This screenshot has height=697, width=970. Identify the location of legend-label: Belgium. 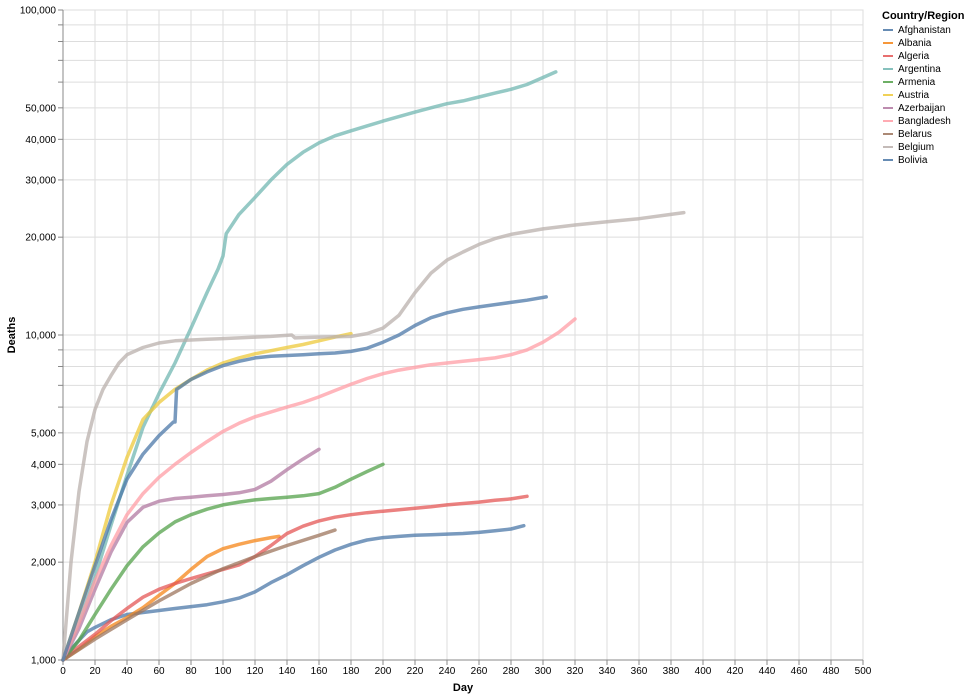
(916, 147).